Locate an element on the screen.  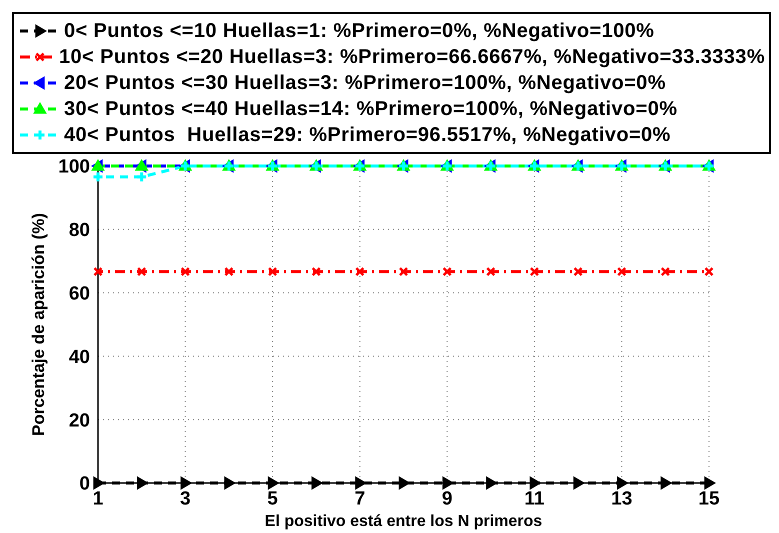
x-tick-label: 7 is located at coordinates (360, 499).